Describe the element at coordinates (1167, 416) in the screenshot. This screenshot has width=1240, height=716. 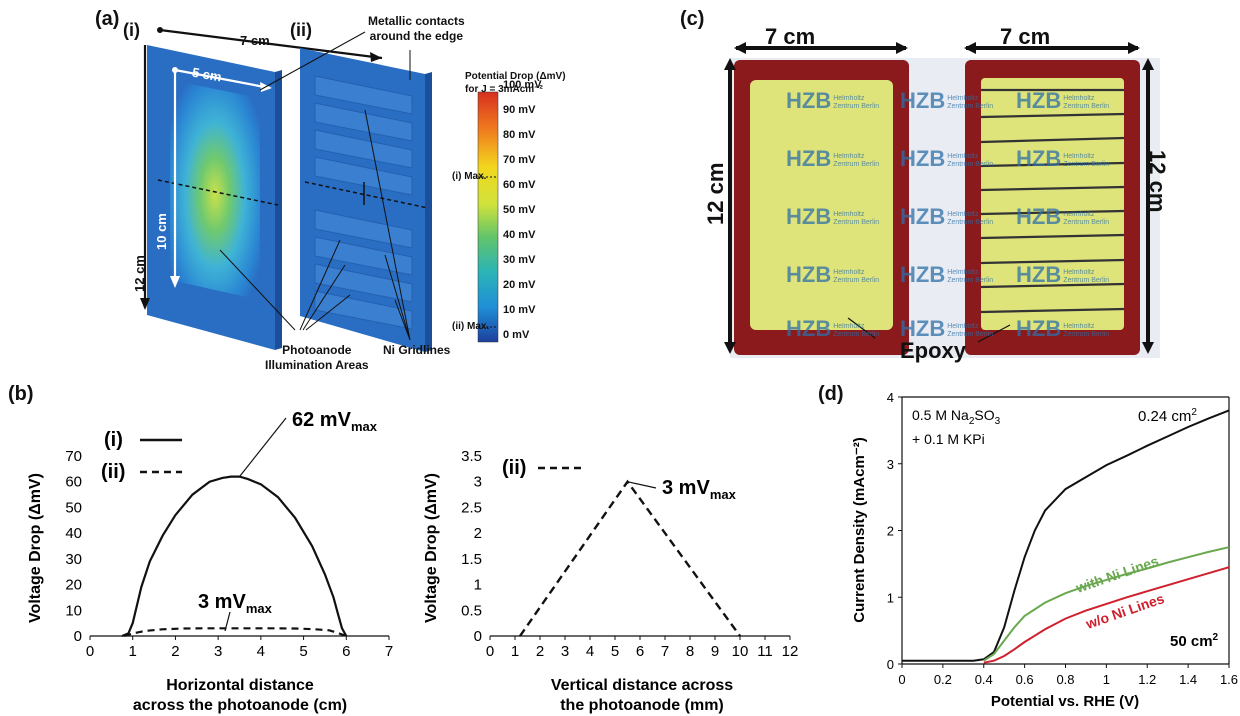
I see `label-small-area: 0.24 cm2` at that location.